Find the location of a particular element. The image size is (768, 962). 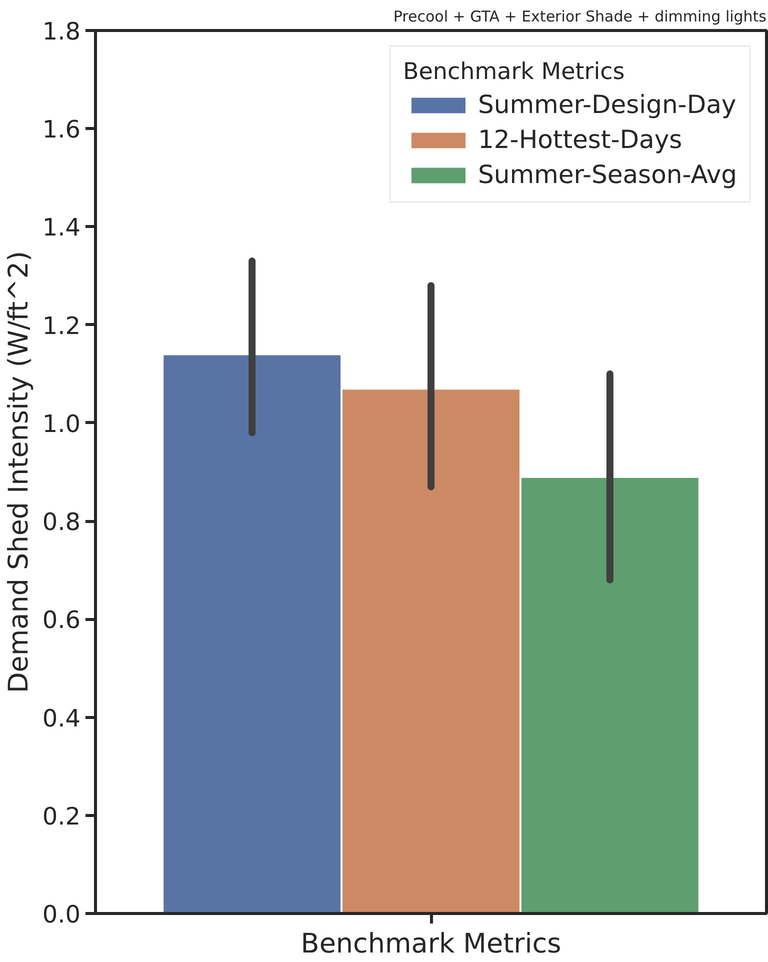

y-tick-label: 1.0 is located at coordinates (61, 424).